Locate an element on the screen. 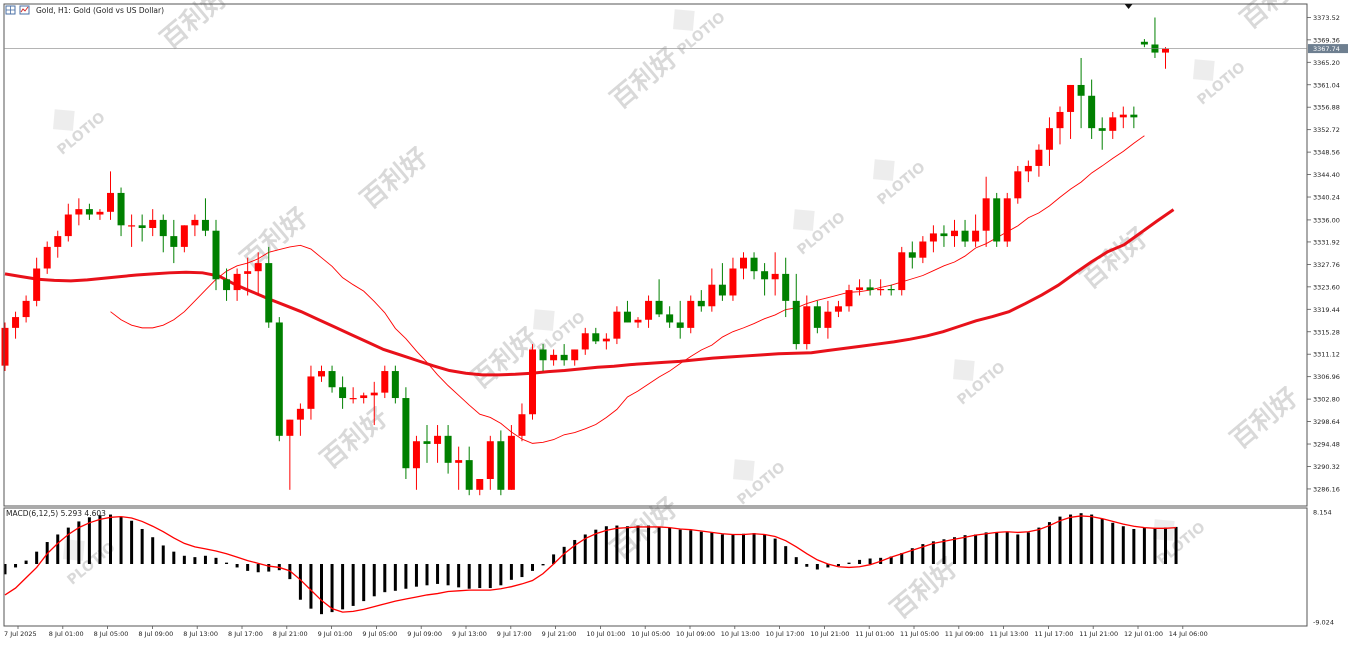 This screenshot has height=648, width=1351. time-tick-label: 12 Jul 01:00 is located at coordinates (1143, 634).